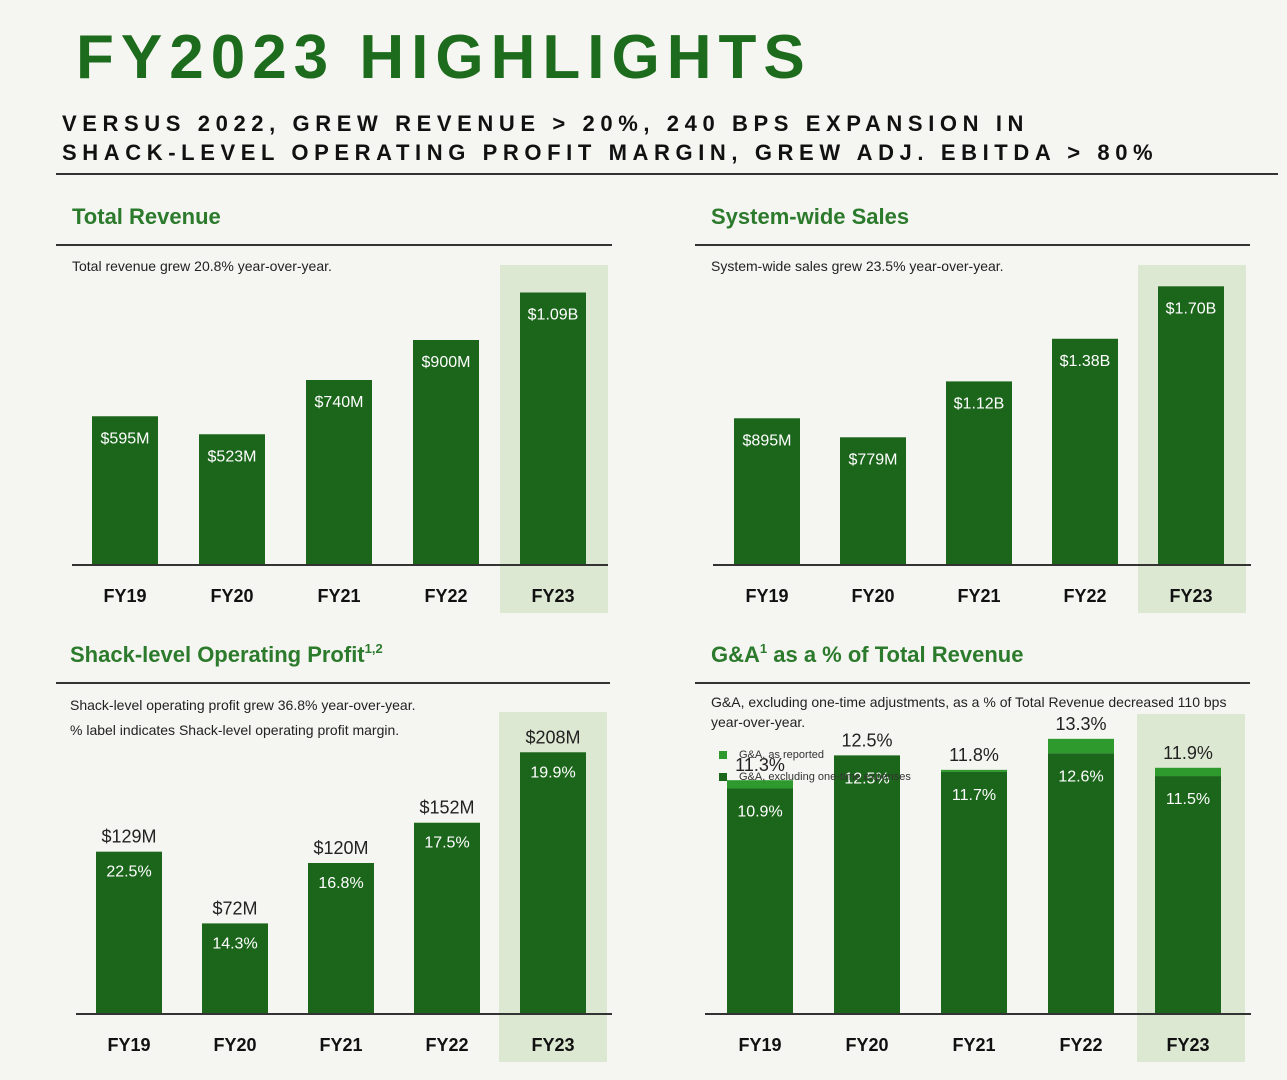 Image resolution: width=1287 pixels, height=1080 pixels. What do you see at coordinates (1085, 361) in the screenshot?
I see `value-label-fy22: $1.38B` at bounding box center [1085, 361].